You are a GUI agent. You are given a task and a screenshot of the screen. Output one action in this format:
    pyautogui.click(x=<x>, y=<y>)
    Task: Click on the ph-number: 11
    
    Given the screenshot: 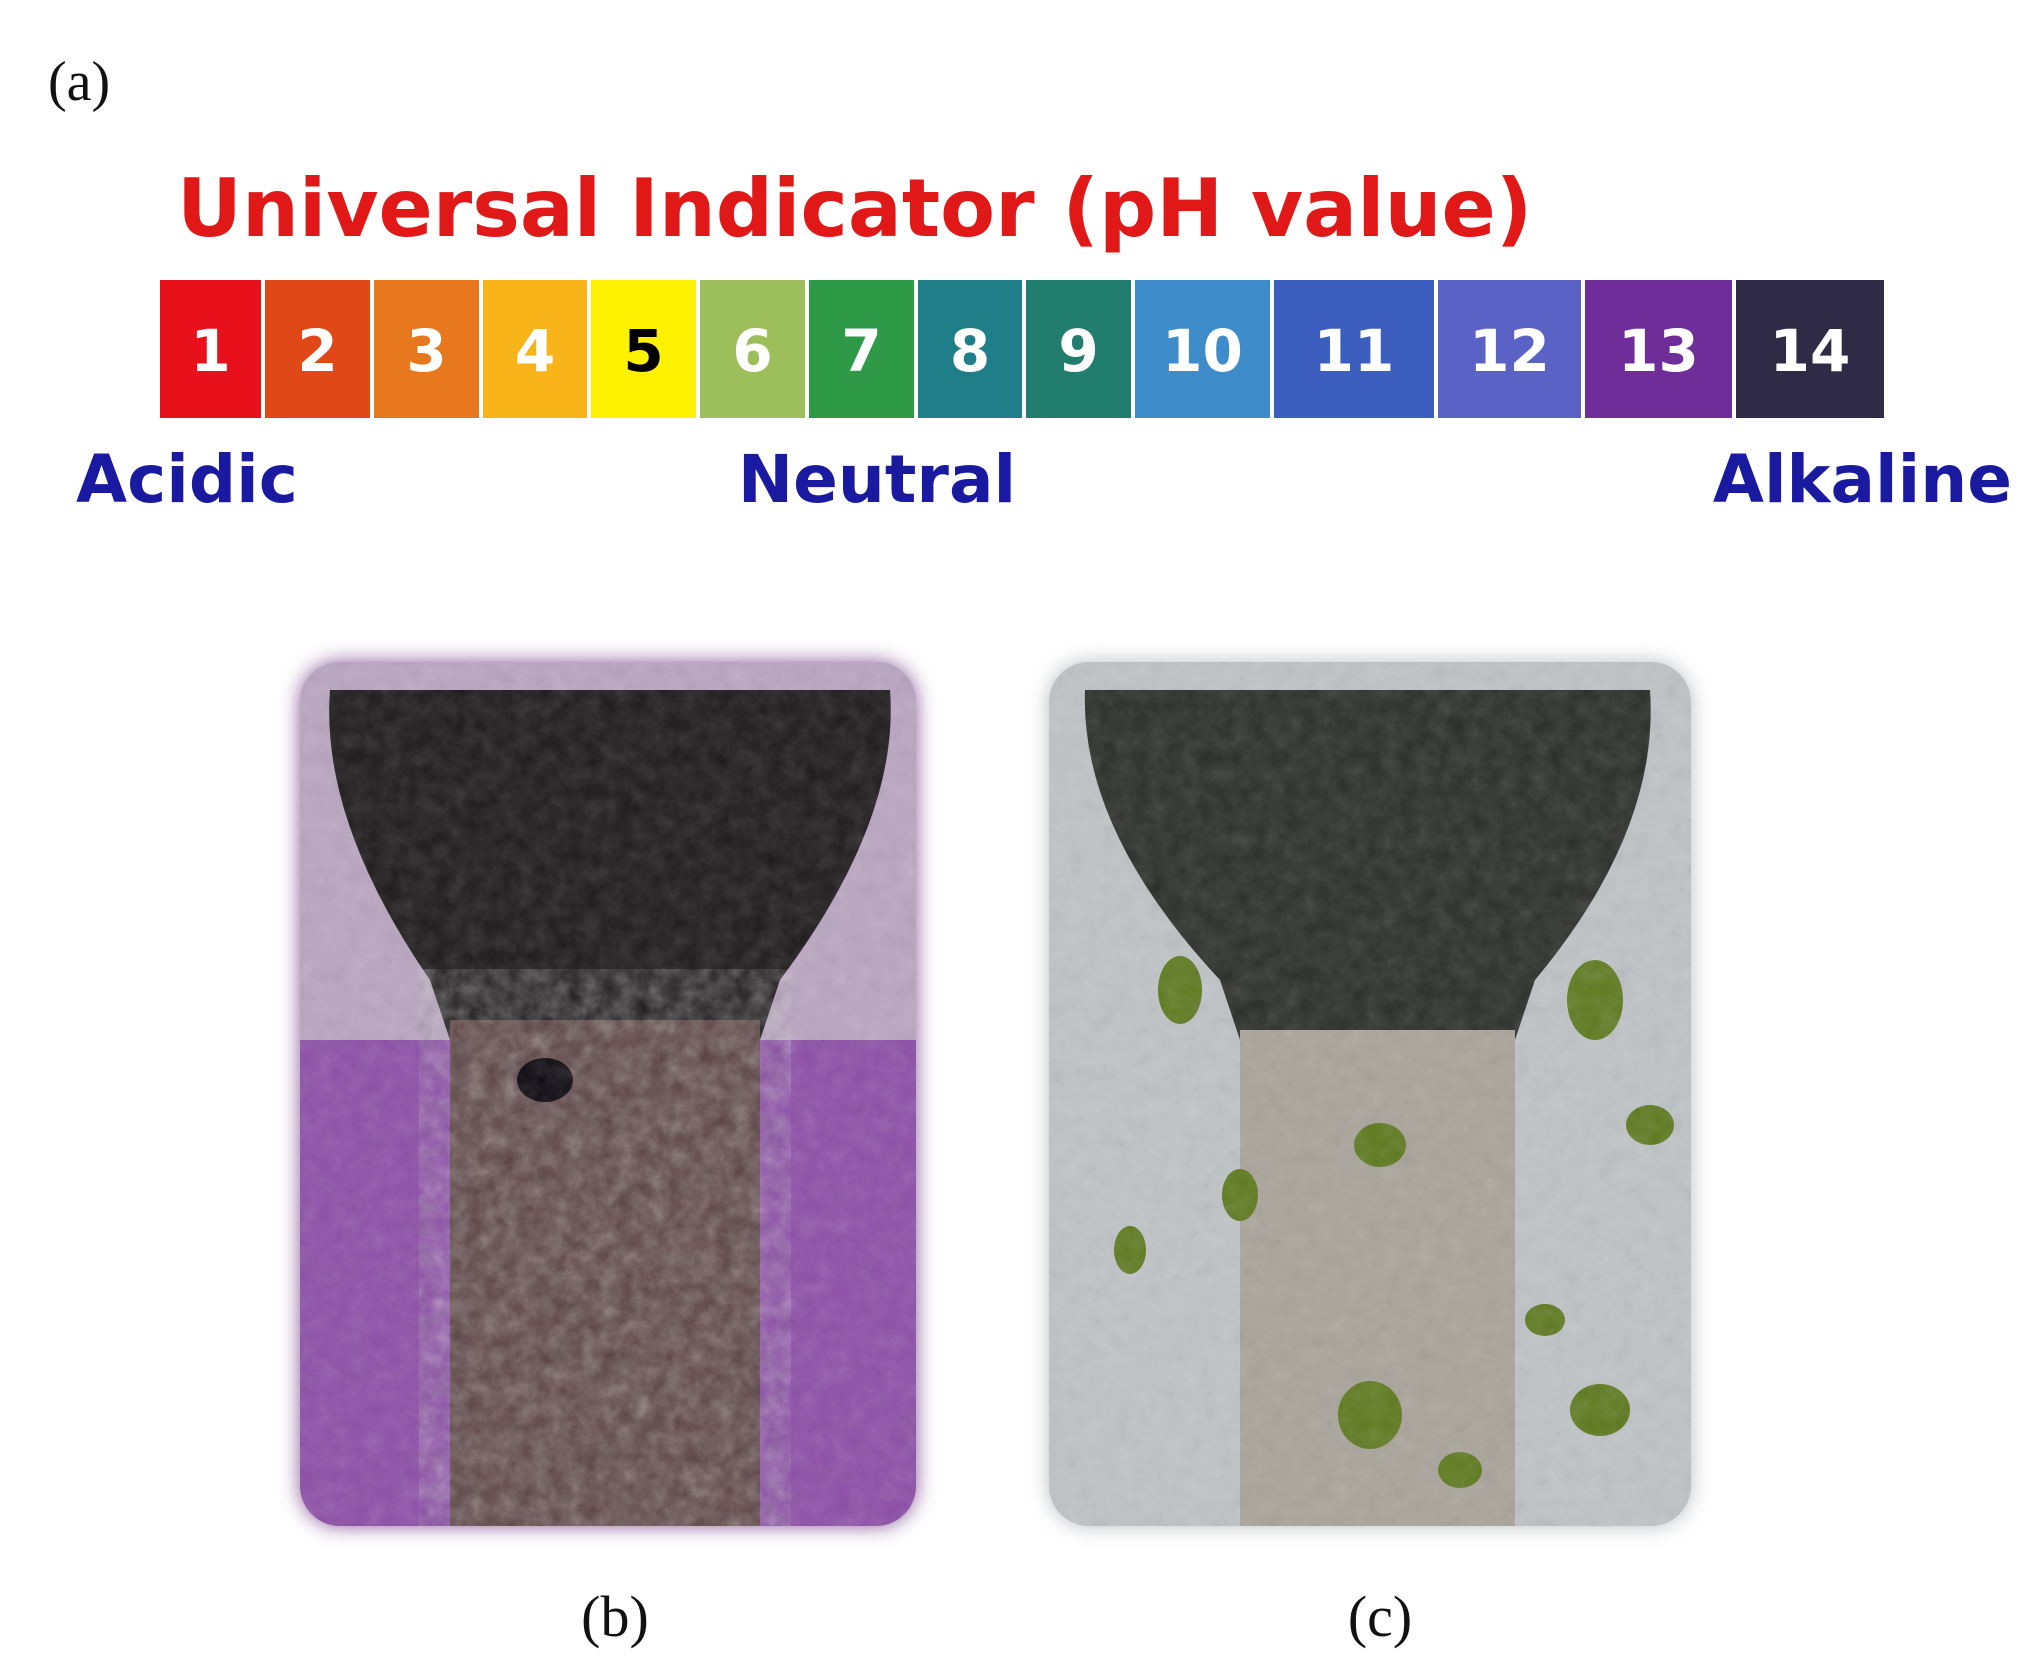 What is the action you would take?
    pyautogui.click(x=1354, y=351)
    